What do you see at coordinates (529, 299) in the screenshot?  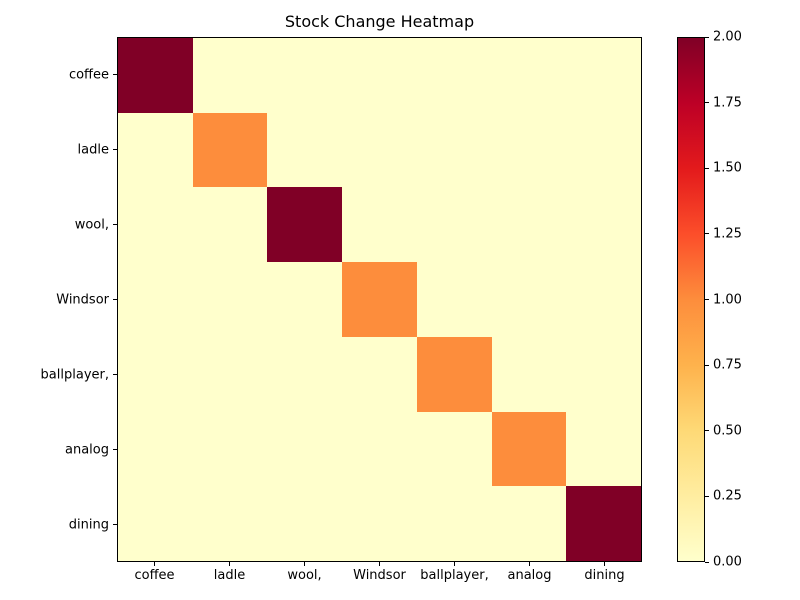 I see `heatmap-cell-Windsor-analog` at bounding box center [529, 299].